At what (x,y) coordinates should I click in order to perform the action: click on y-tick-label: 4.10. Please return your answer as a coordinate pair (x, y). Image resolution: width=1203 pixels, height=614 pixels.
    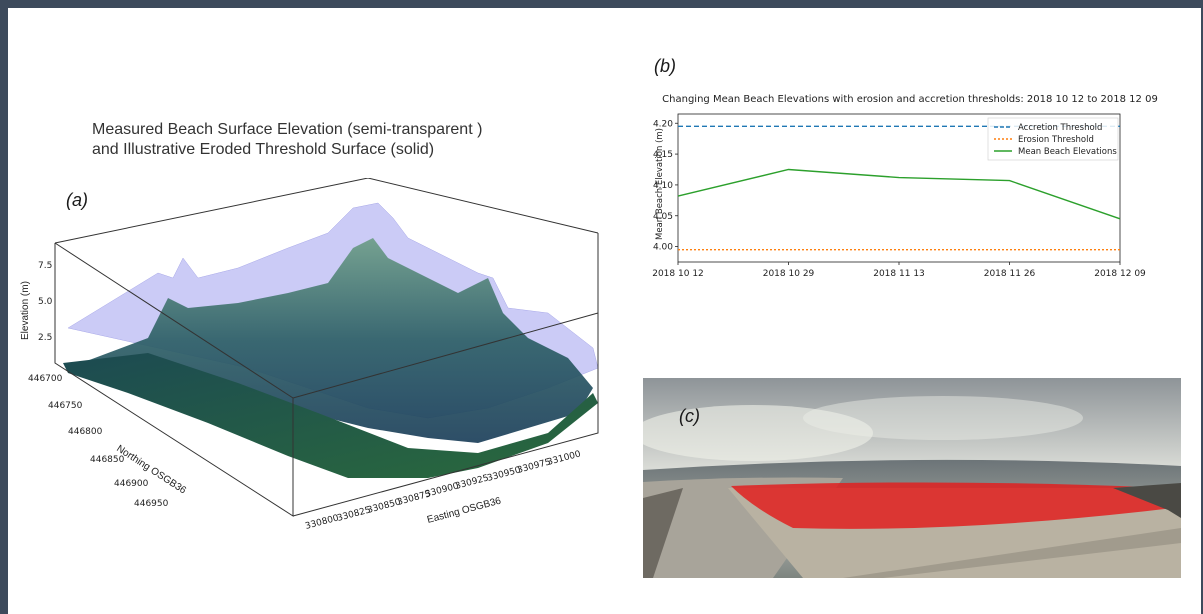
    Looking at the image, I should click on (663, 186).